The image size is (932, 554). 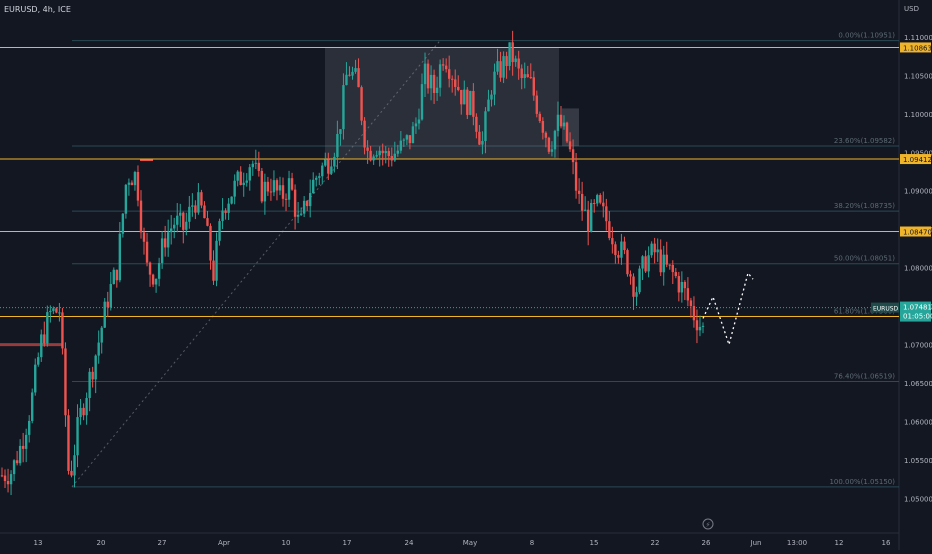 What do you see at coordinates (728, 309) in the screenshot?
I see `projection-path` at bounding box center [728, 309].